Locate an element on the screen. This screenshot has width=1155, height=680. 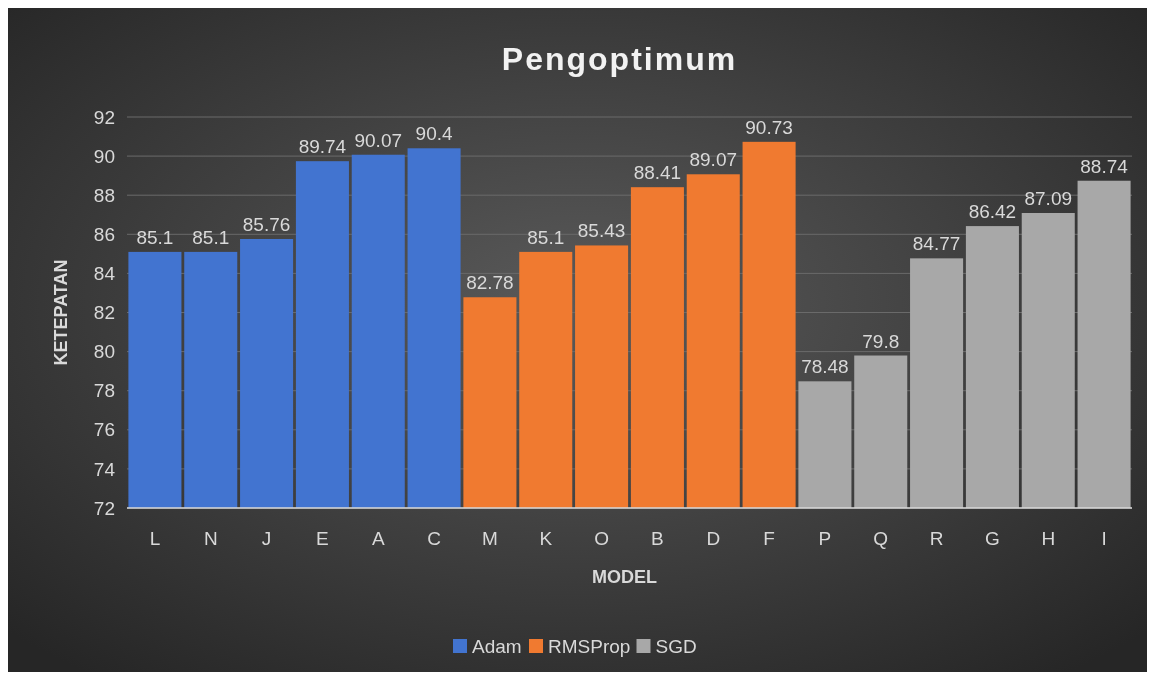
x-tick-label: E is located at coordinates (322, 538).